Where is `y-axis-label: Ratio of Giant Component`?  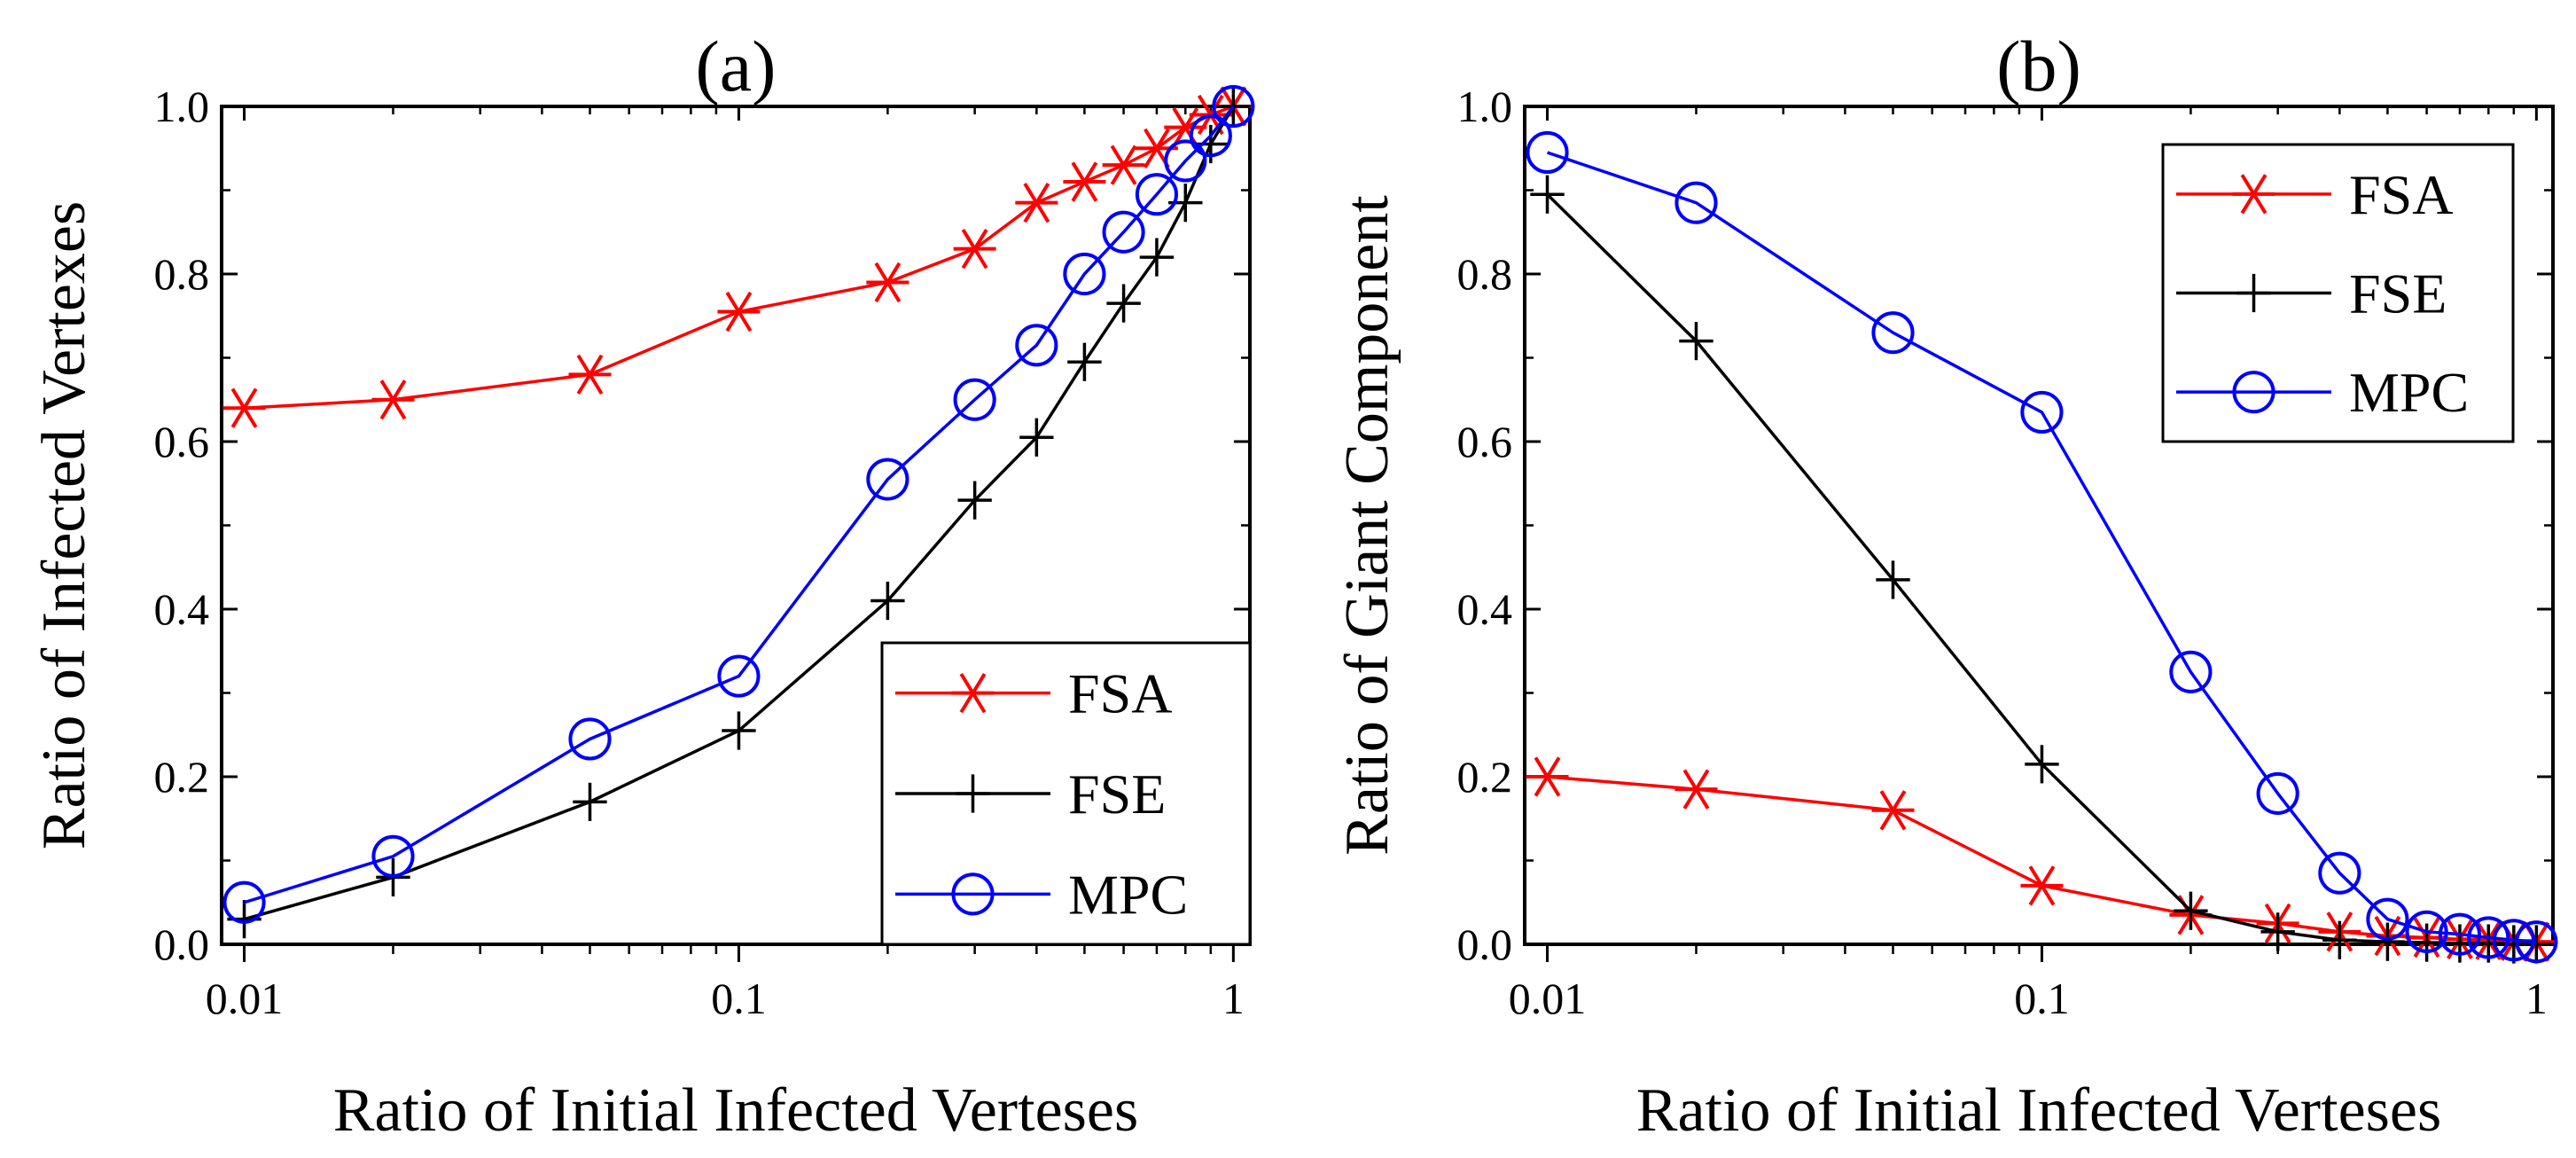 y-axis-label: Ratio of Giant Component is located at coordinates (1367, 525).